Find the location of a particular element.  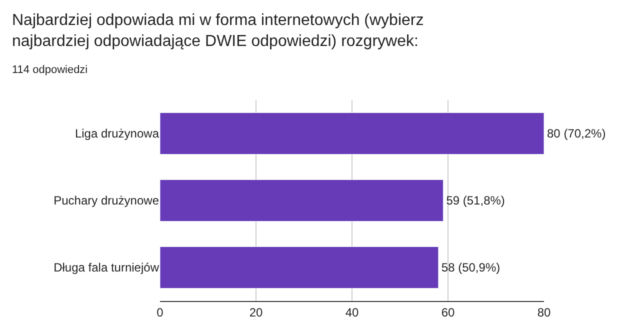

data-label: 58 (50,9%) is located at coordinates (470, 267).